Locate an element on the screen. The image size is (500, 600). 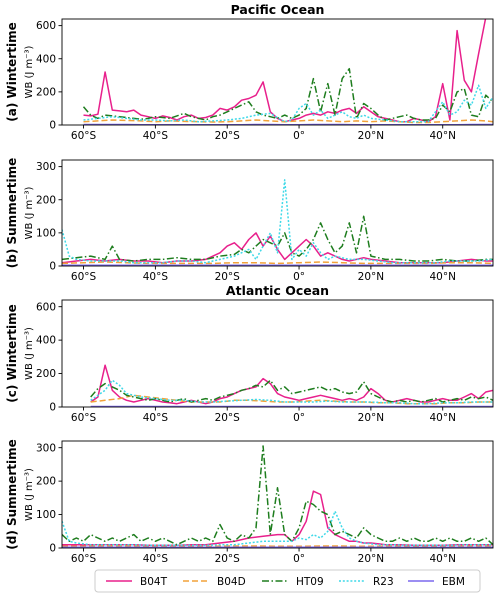
legend-label-b04d: B04D is located at coordinates (231, 582).